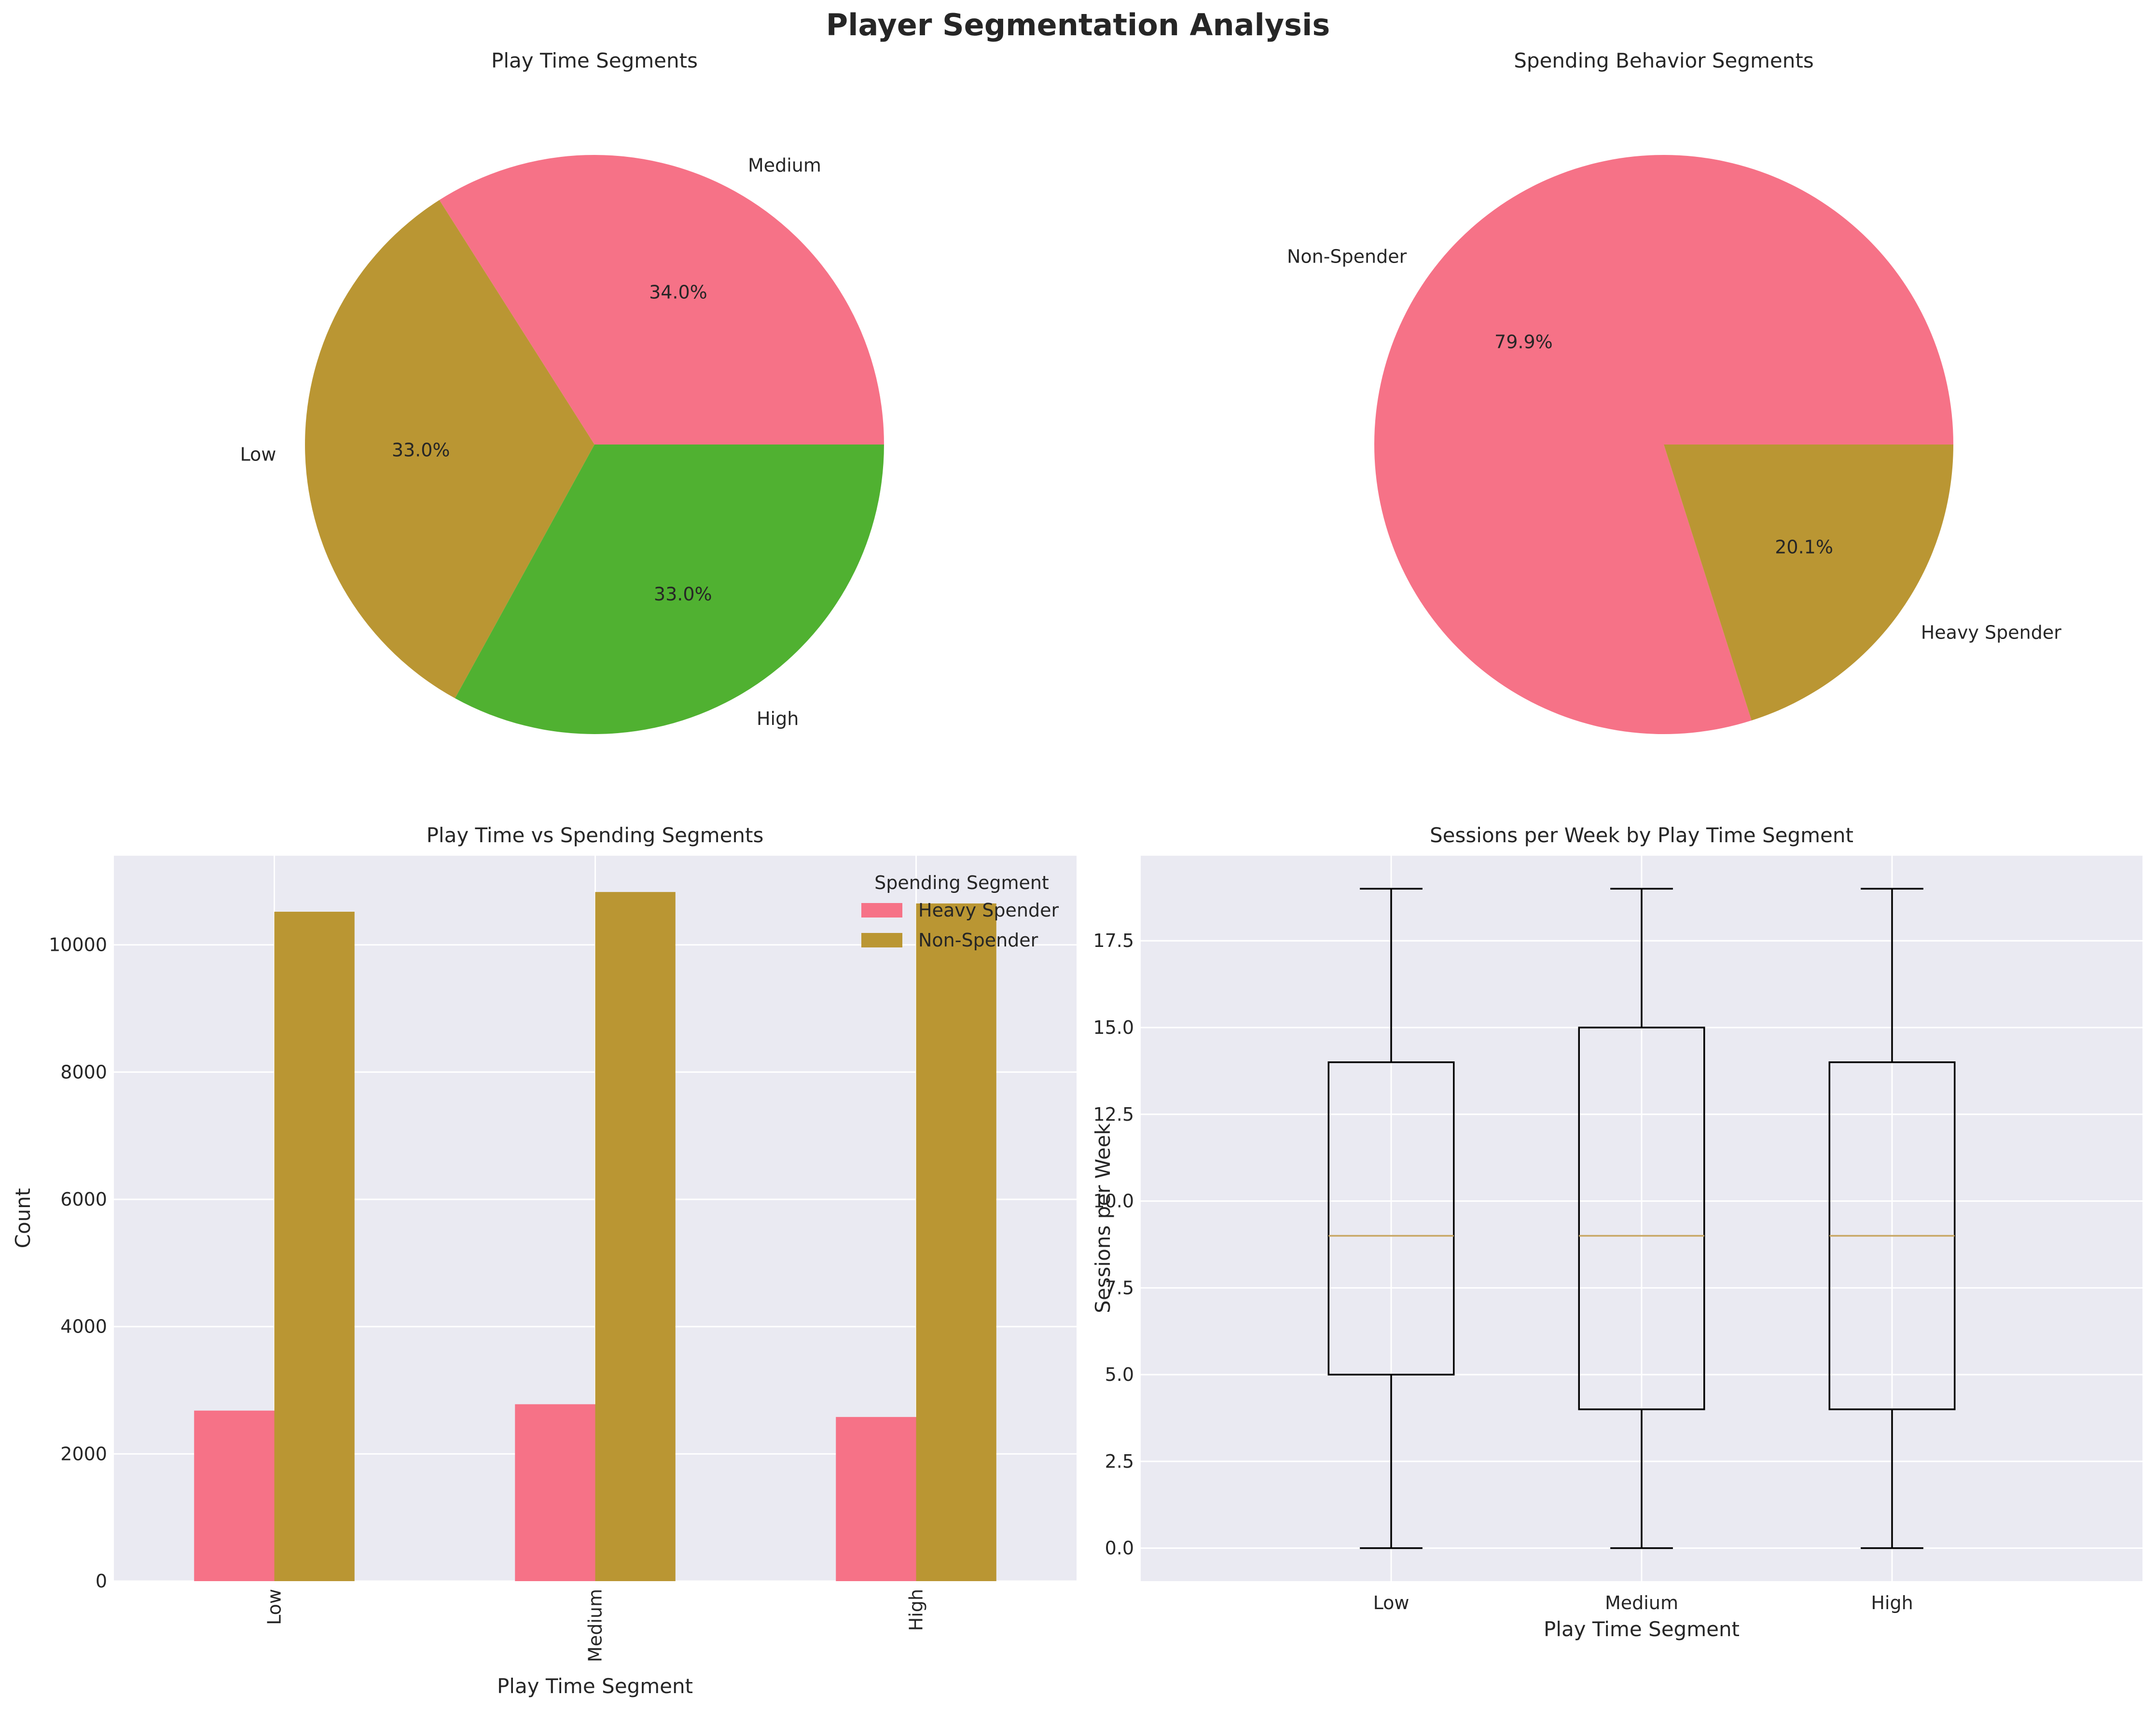 Image resolution: width=2156 pixels, height=1710 pixels. I want to click on pie-label-heavy-spender: Heavy Spender, so click(1991, 632).